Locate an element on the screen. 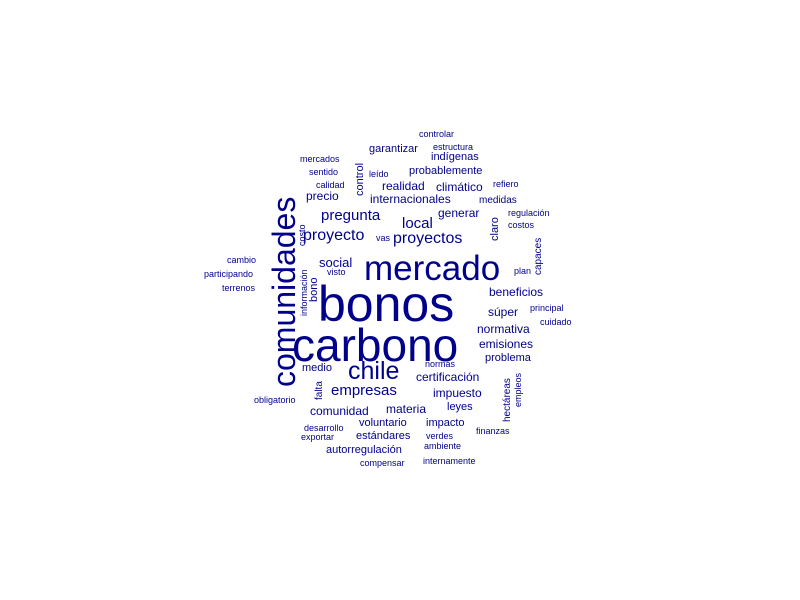 The height and width of the screenshot is (600, 800). word-cloud-word: hectáreas is located at coordinates (507, 400).